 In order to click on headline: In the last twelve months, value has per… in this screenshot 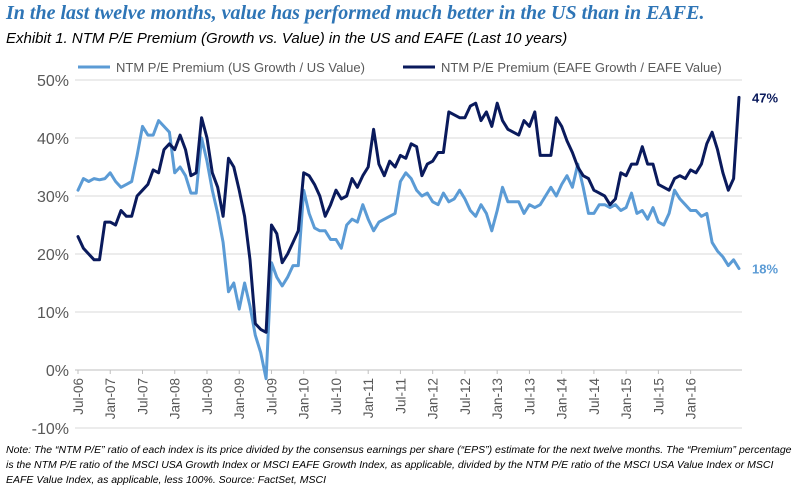, I will do `click(355, 13)`.